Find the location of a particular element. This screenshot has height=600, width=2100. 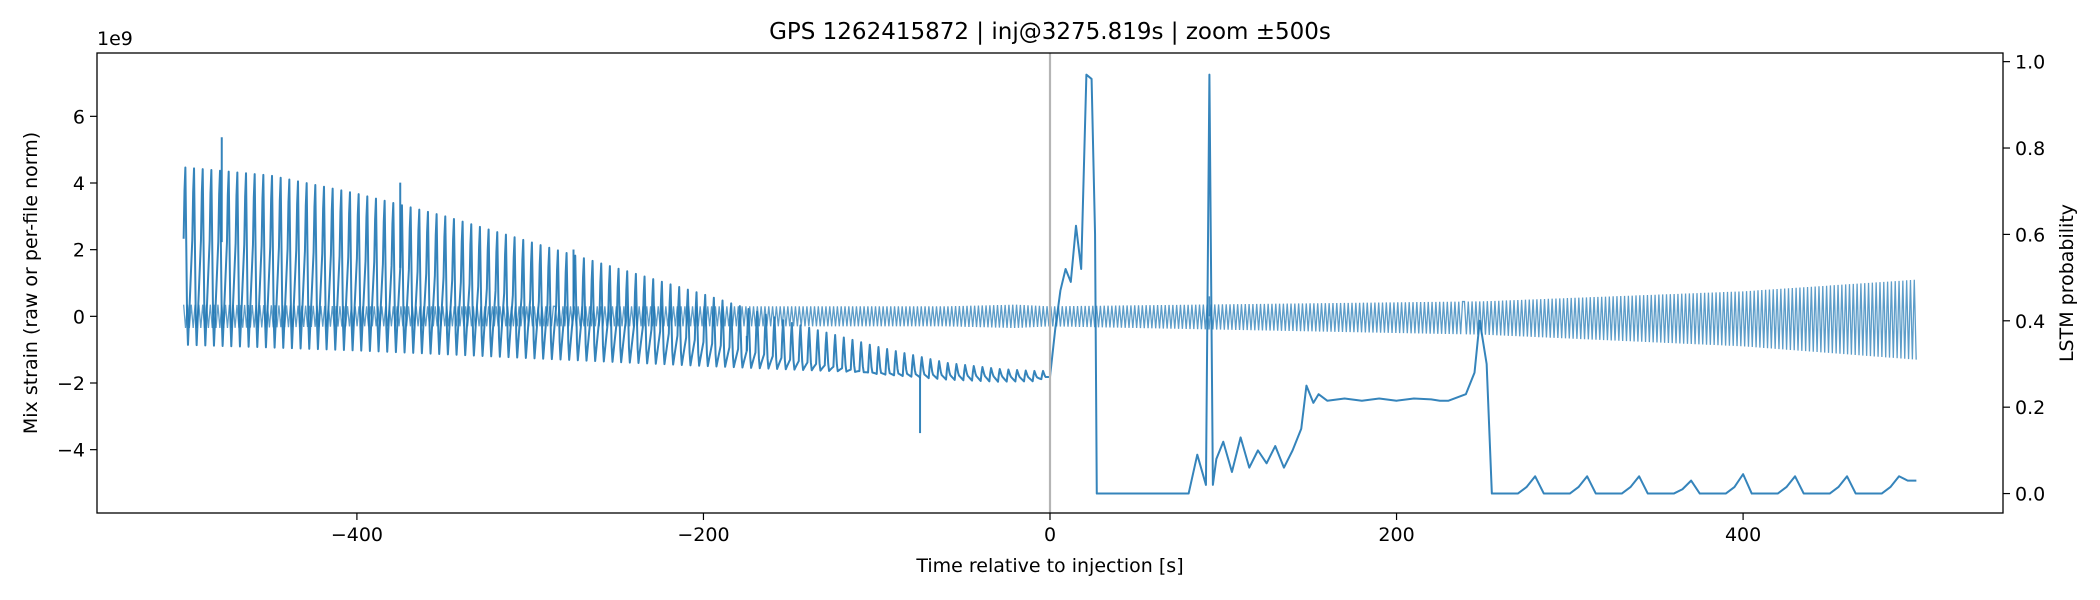

y-axis-left: −4 −2 0 2 4 6 is located at coordinates (77, 284).